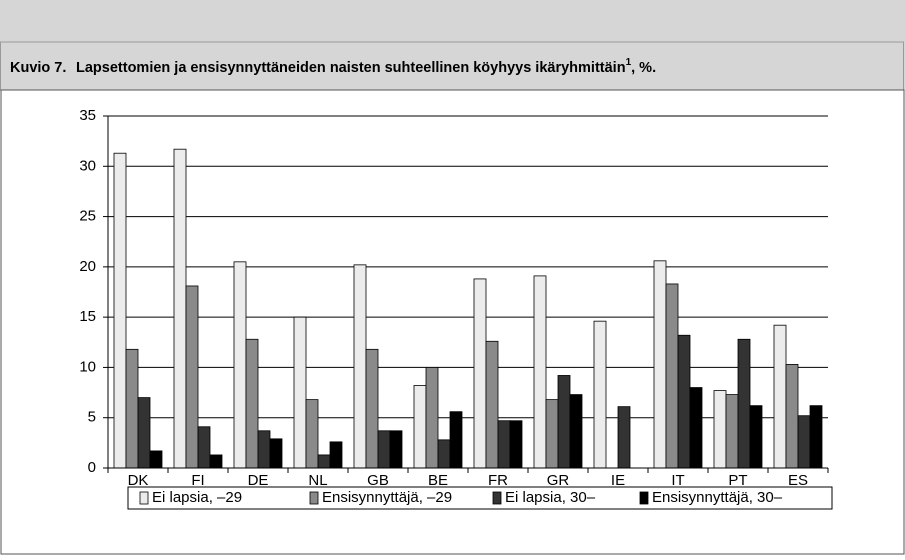  What do you see at coordinates (92, 467) in the screenshot?
I see `y-tick-label: 0` at bounding box center [92, 467].